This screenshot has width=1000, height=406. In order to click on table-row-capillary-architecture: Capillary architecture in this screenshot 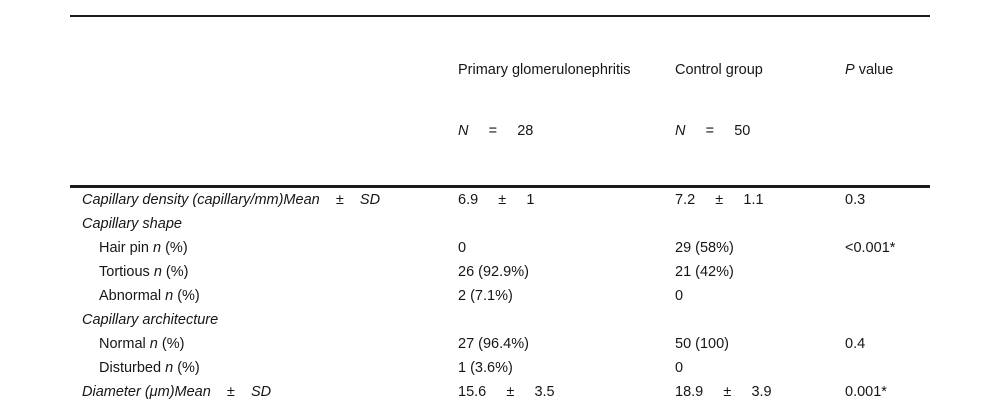, I will do `click(500, 320)`.